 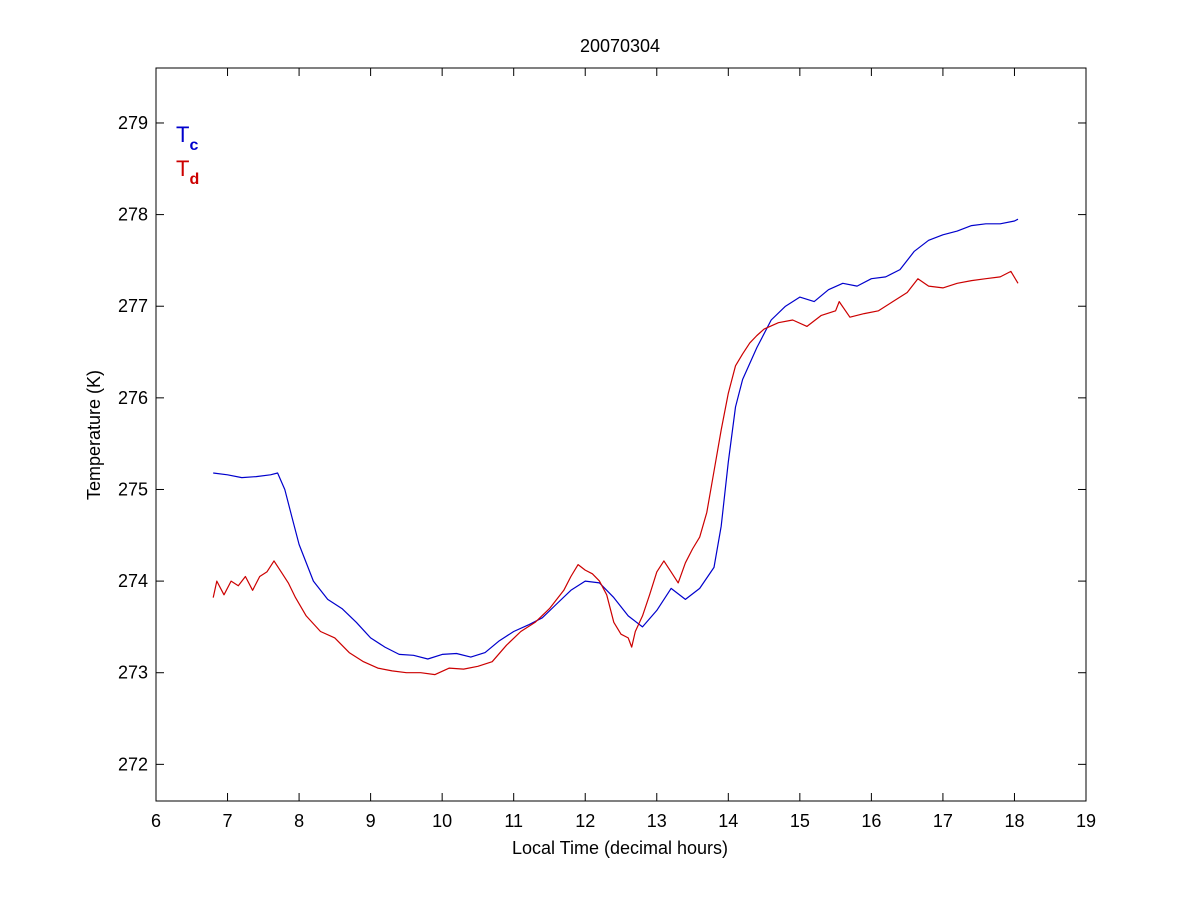 I want to click on y-tick-label: 279, so click(x=133, y=123).